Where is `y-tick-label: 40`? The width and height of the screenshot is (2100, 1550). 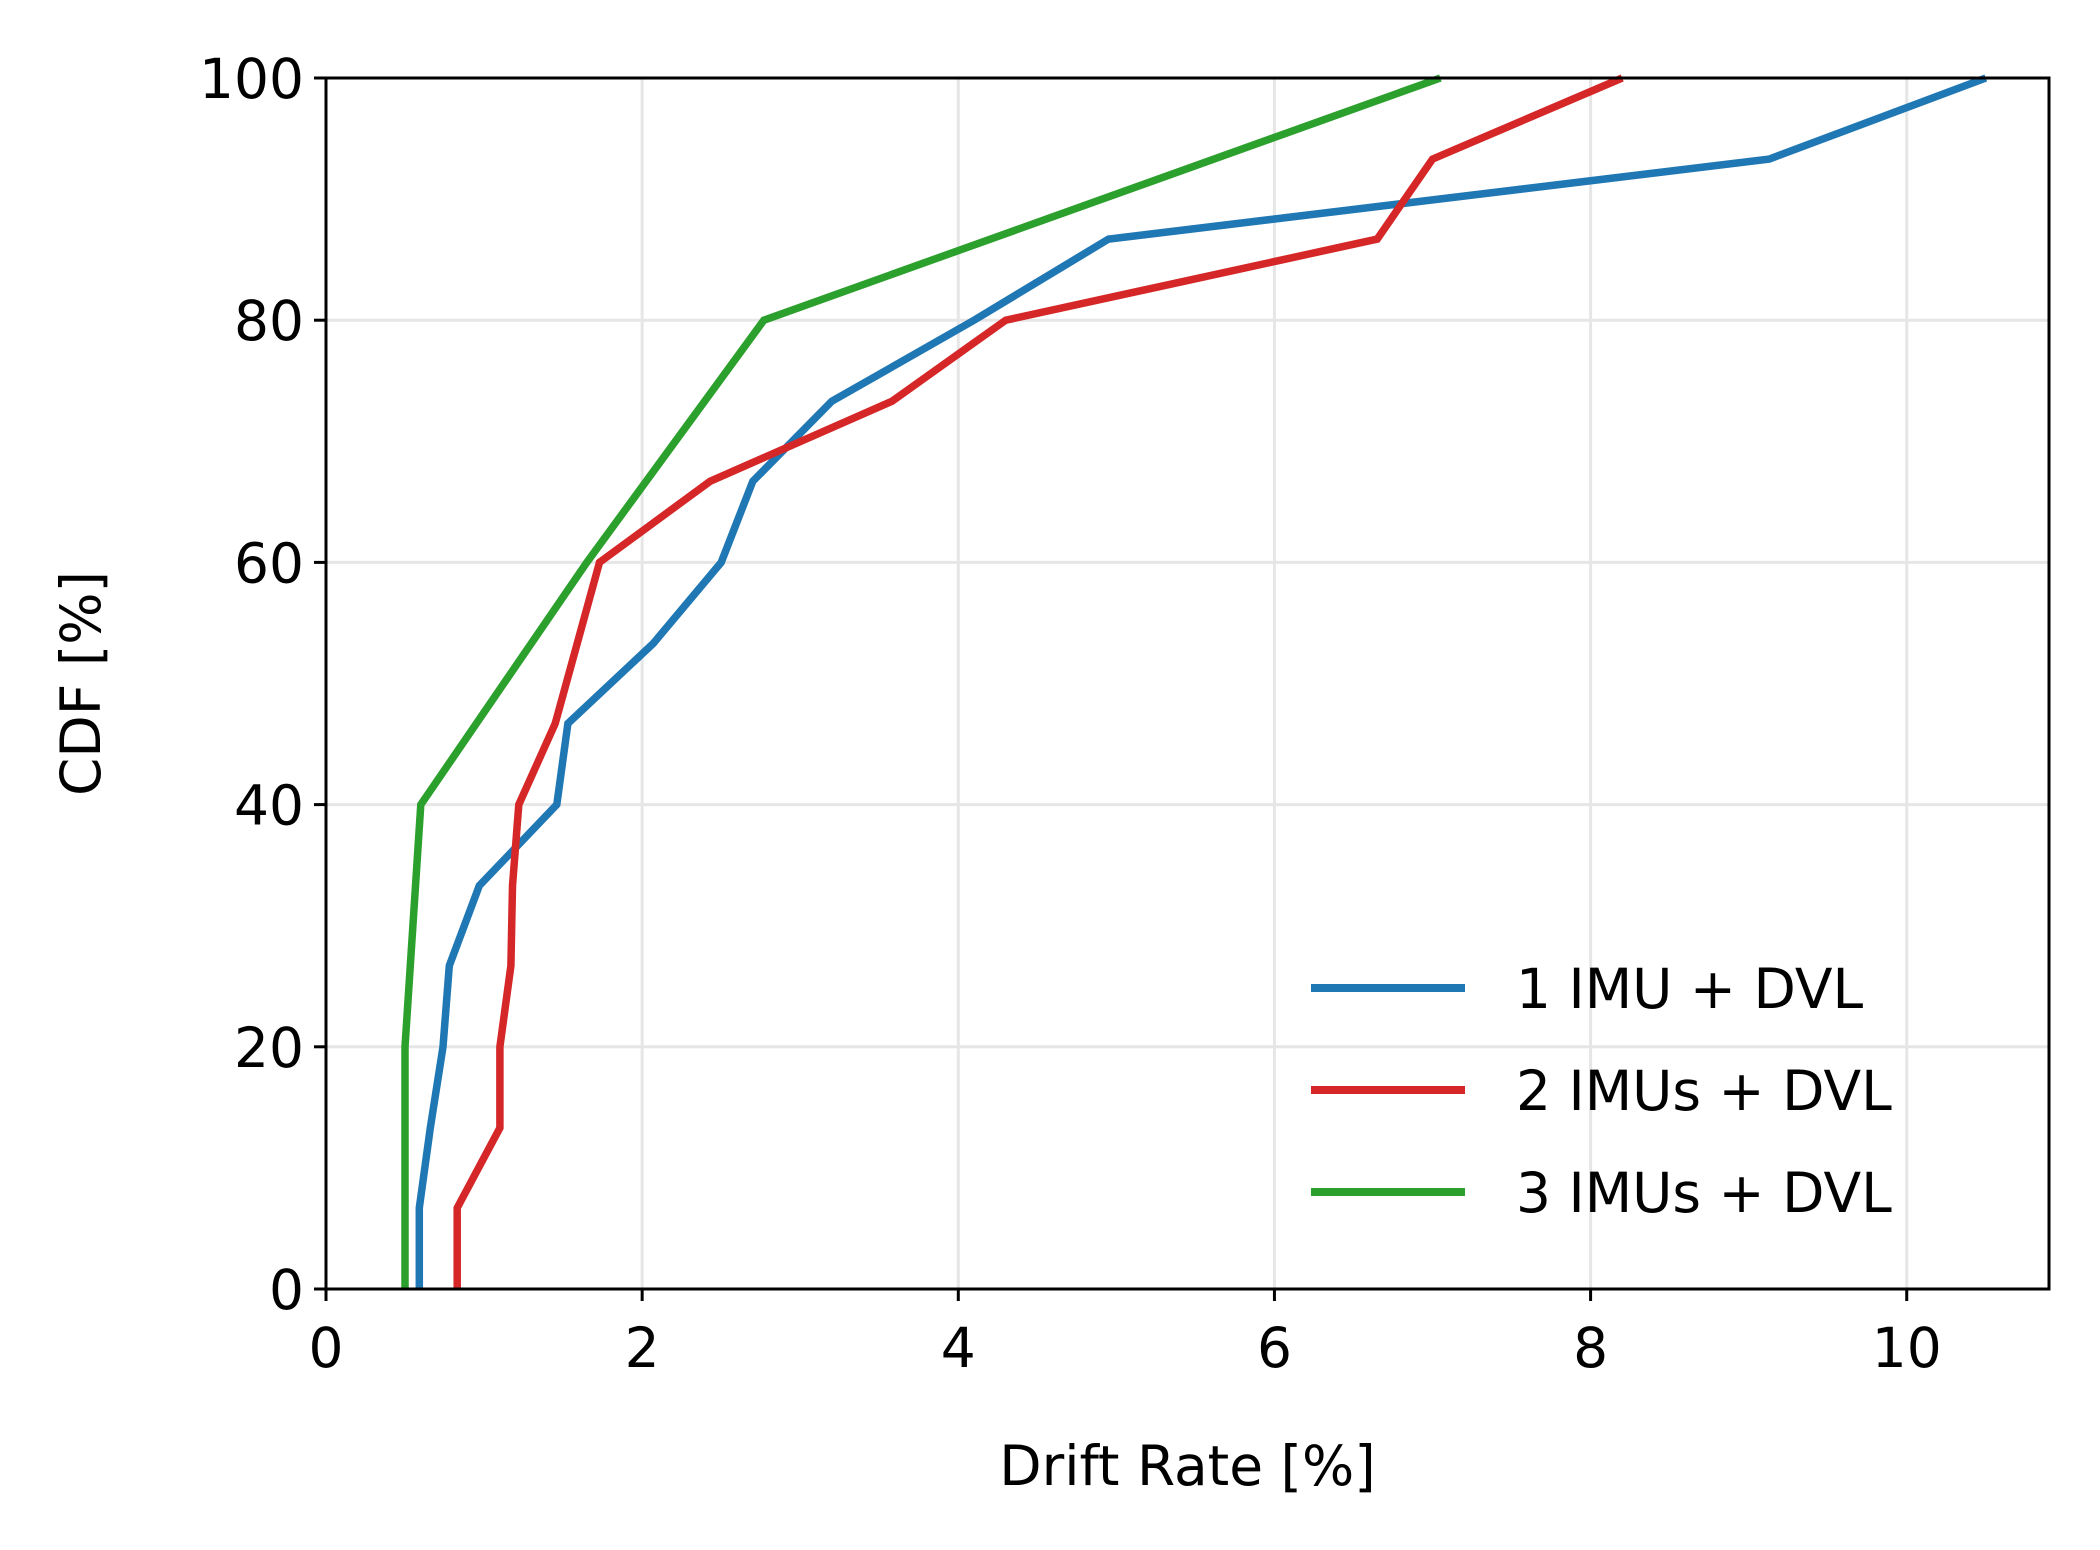
y-tick-label: 40 is located at coordinates (269, 806).